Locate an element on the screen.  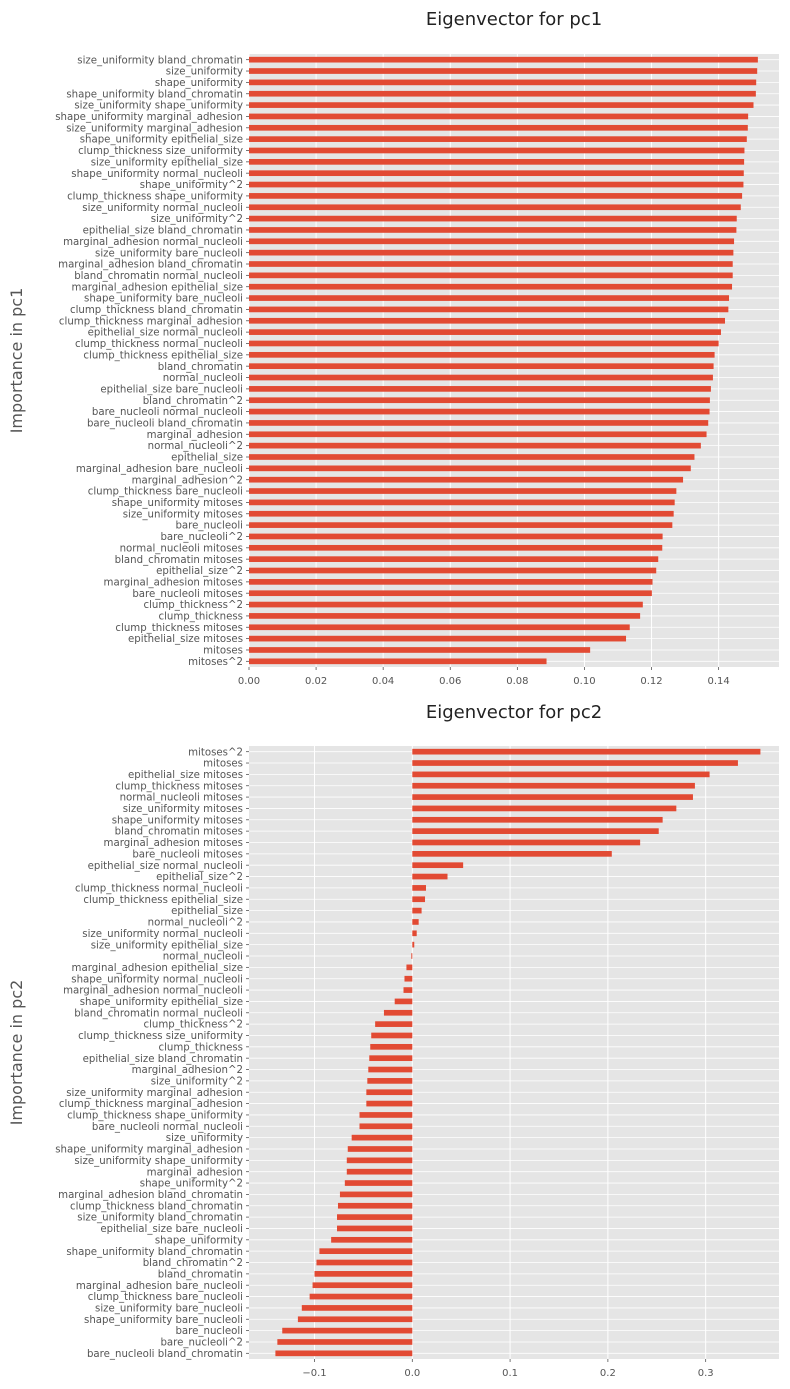
category-label: mitoses^2 is located at coordinates (215, 752).